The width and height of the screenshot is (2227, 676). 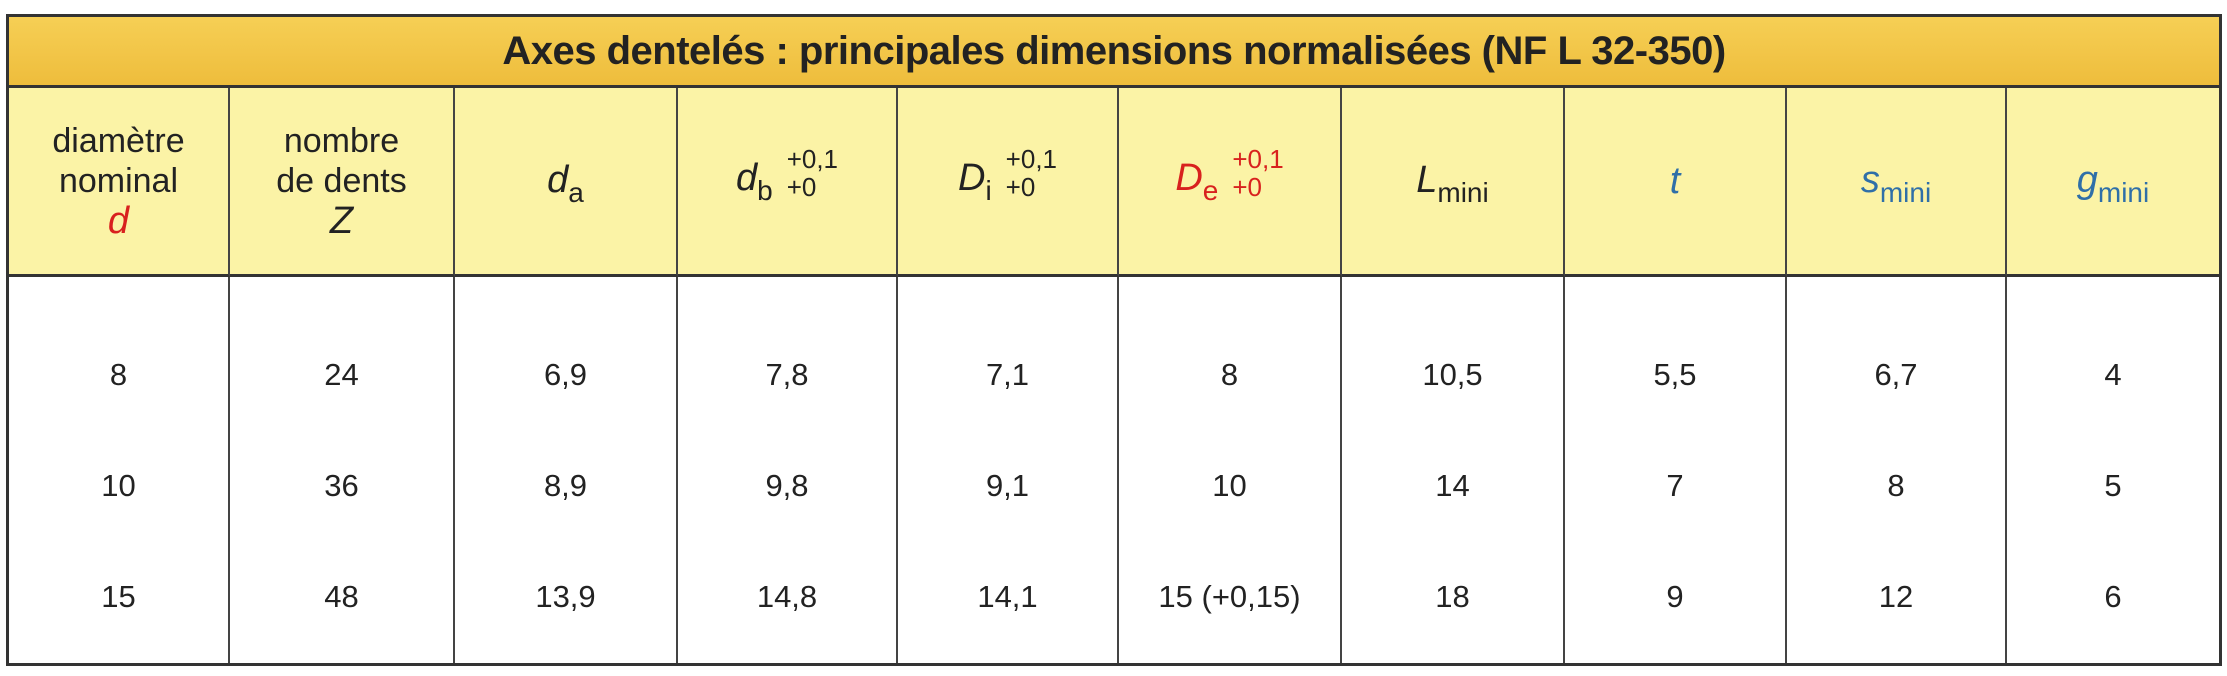 I want to click on header-cell: smini, so click(x=1897, y=182).